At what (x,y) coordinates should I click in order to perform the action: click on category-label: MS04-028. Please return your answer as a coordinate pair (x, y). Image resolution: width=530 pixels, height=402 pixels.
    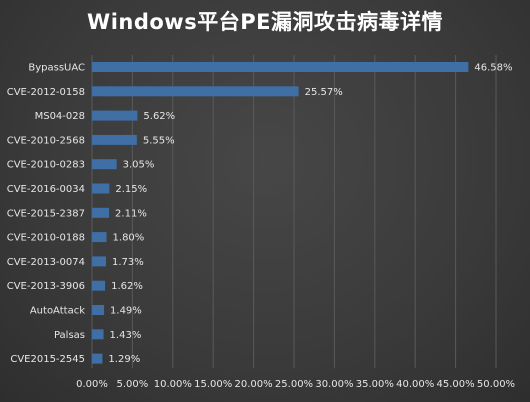
    Looking at the image, I should click on (60, 116).